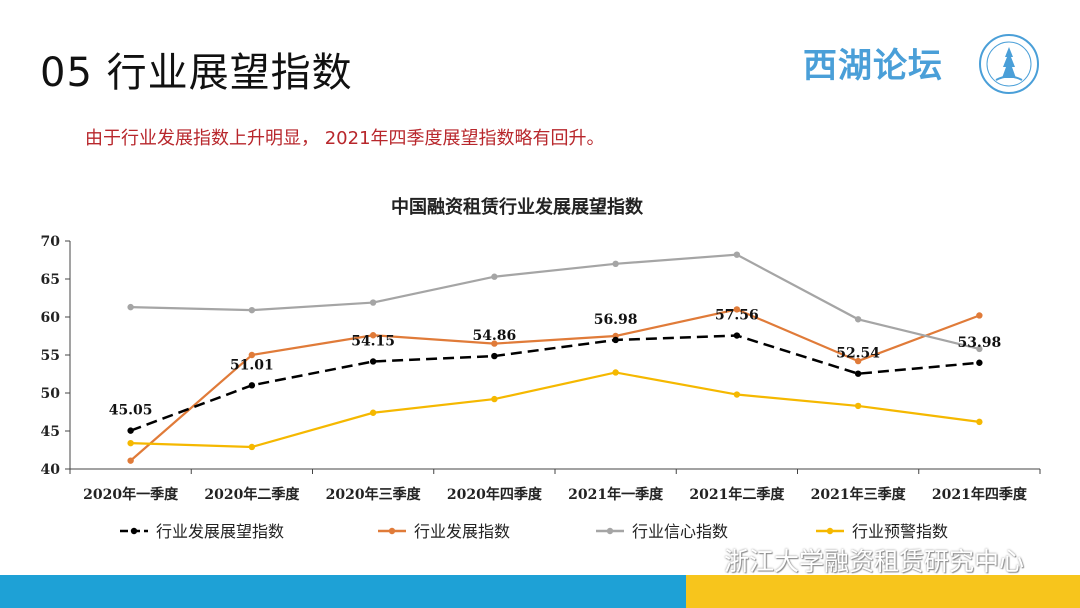  Describe the element at coordinates (517, 207) in the screenshot. I see `chart-title: 中国融资租赁行业发展展望指数` at that location.